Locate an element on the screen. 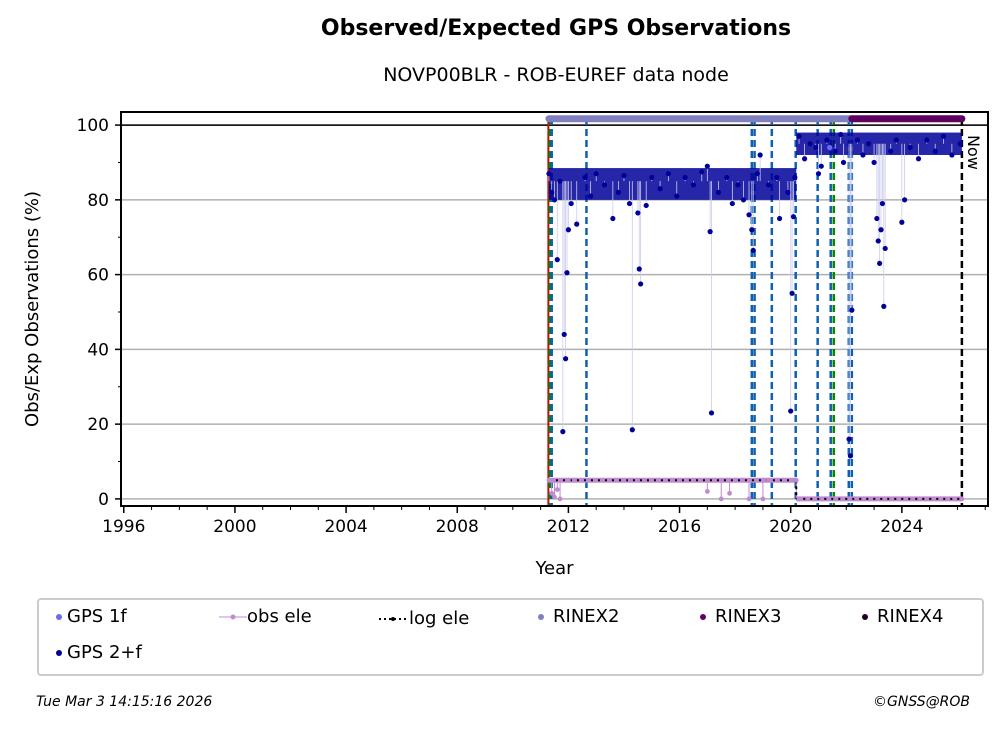  legend-rinex2: RINEX2 is located at coordinates (575, 616).